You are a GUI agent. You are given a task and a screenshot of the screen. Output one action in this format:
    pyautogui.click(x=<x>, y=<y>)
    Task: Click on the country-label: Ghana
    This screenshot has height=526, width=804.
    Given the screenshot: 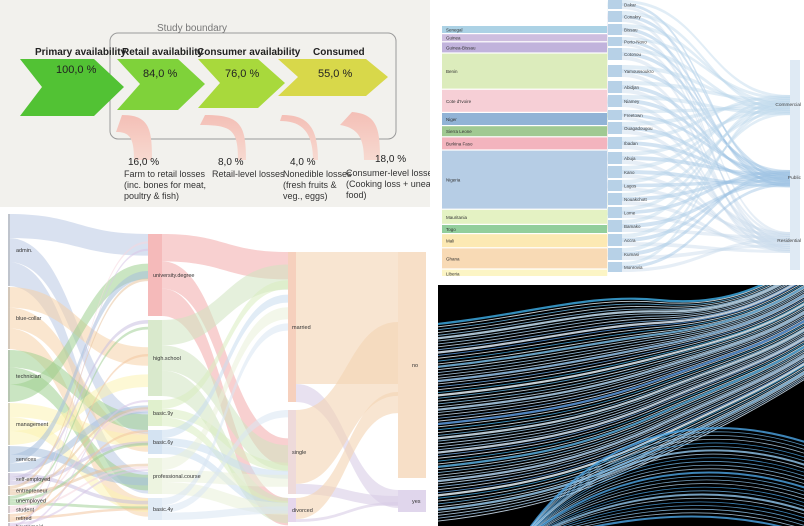 What is the action you would take?
    pyautogui.click(x=453, y=258)
    